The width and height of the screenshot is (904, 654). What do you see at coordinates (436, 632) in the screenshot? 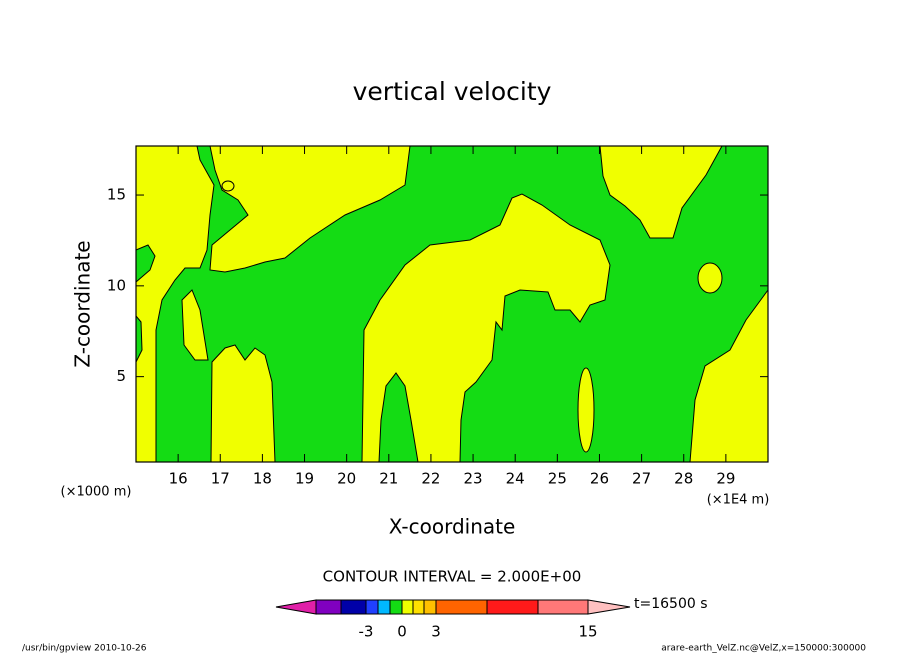
I see `colorbar-tick-label: 3` at bounding box center [436, 632].